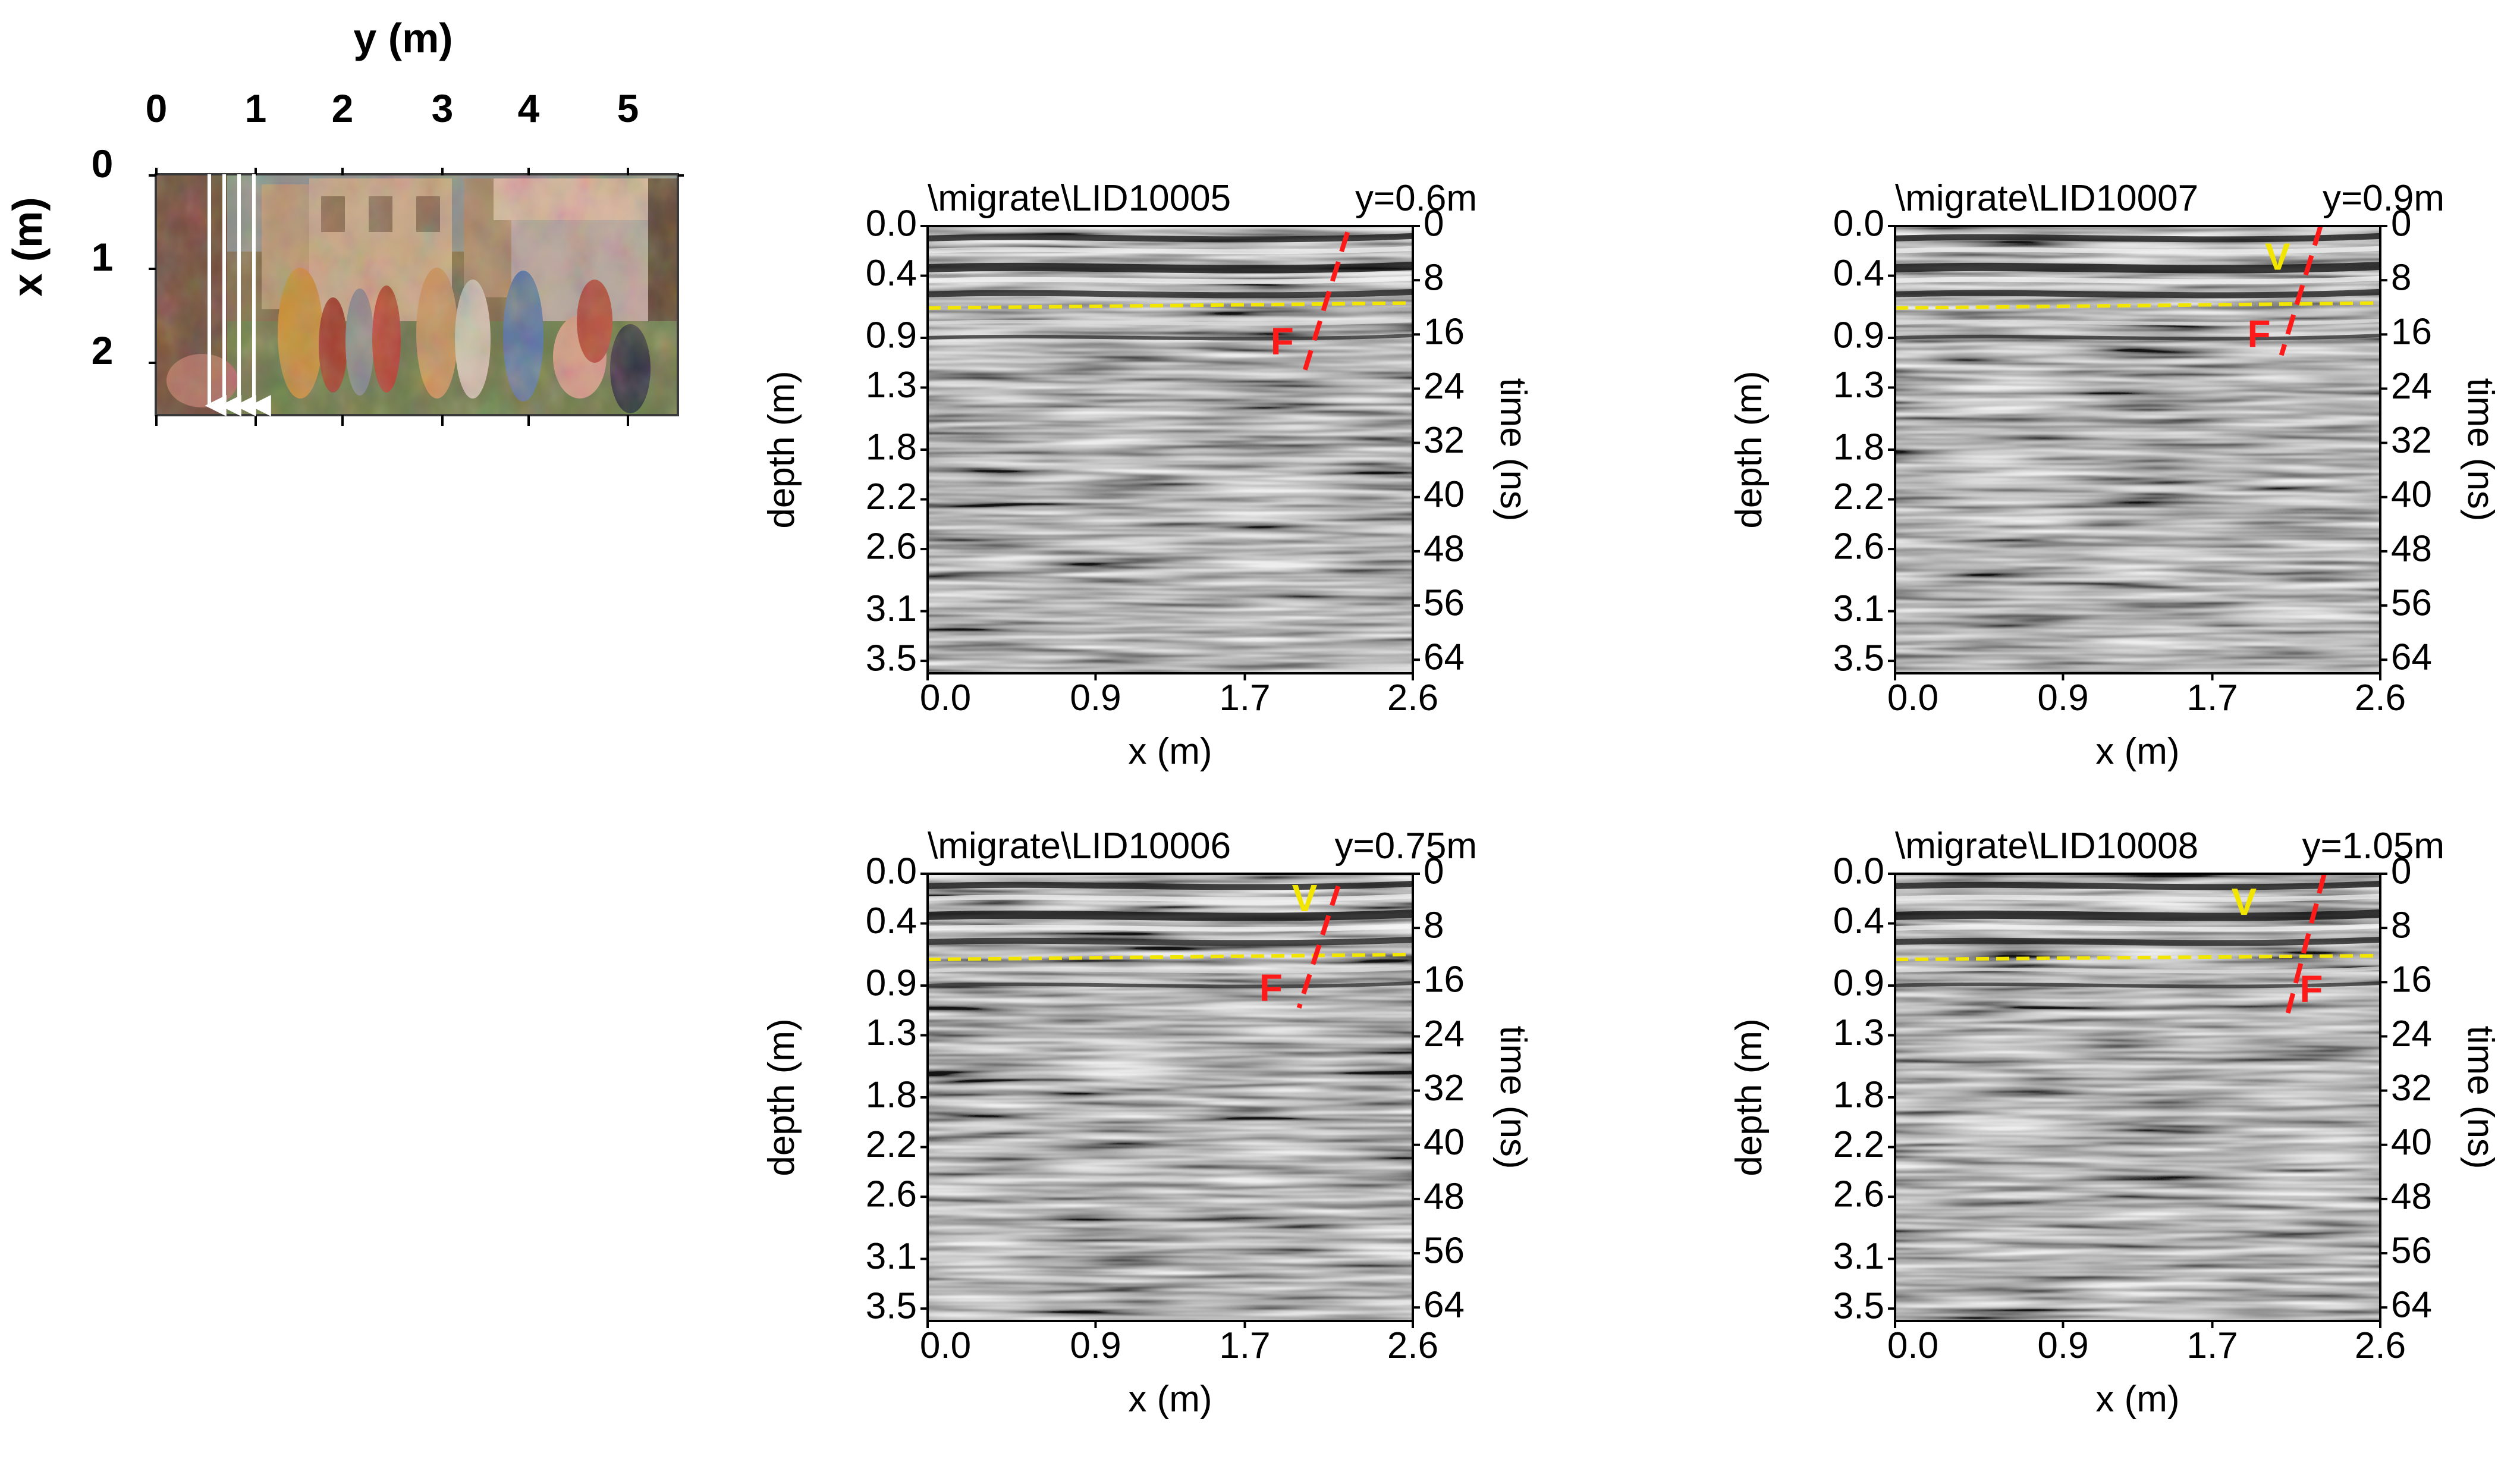 Image resolution: width=2520 pixels, height=1459 pixels. I want to click on time-tick-label: 64, so click(1444, 657).